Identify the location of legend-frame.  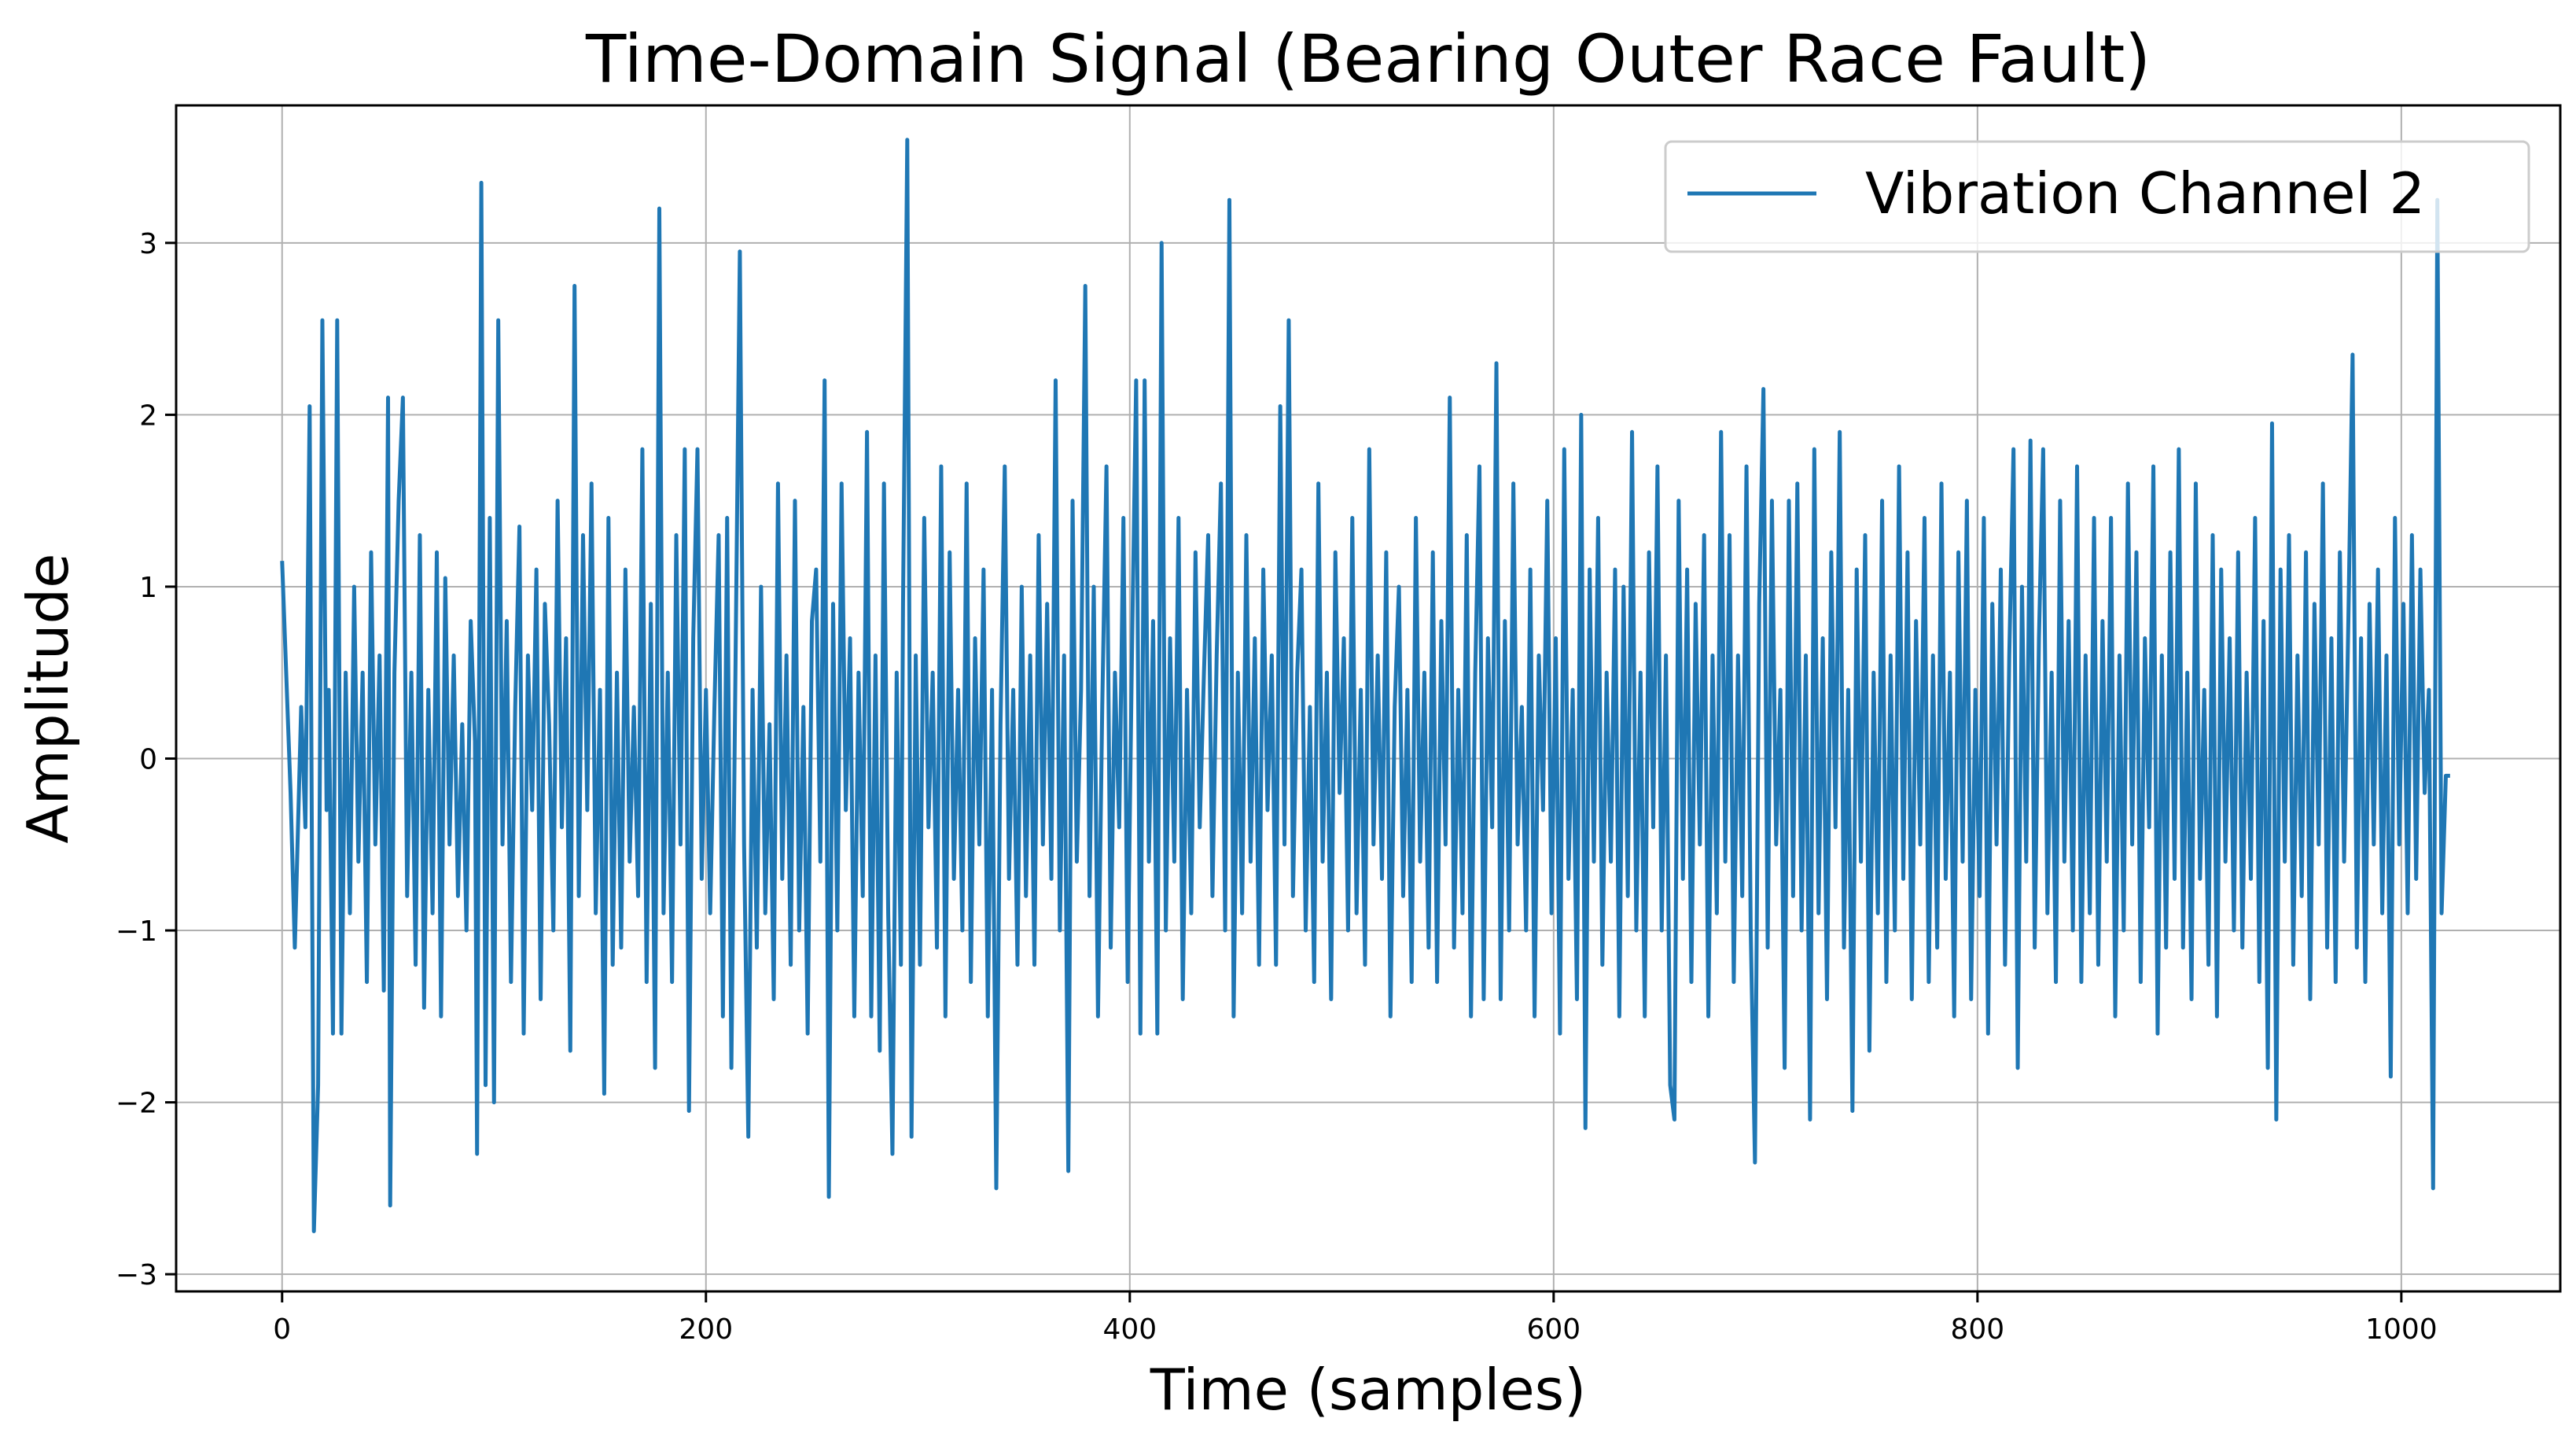
(2097, 196).